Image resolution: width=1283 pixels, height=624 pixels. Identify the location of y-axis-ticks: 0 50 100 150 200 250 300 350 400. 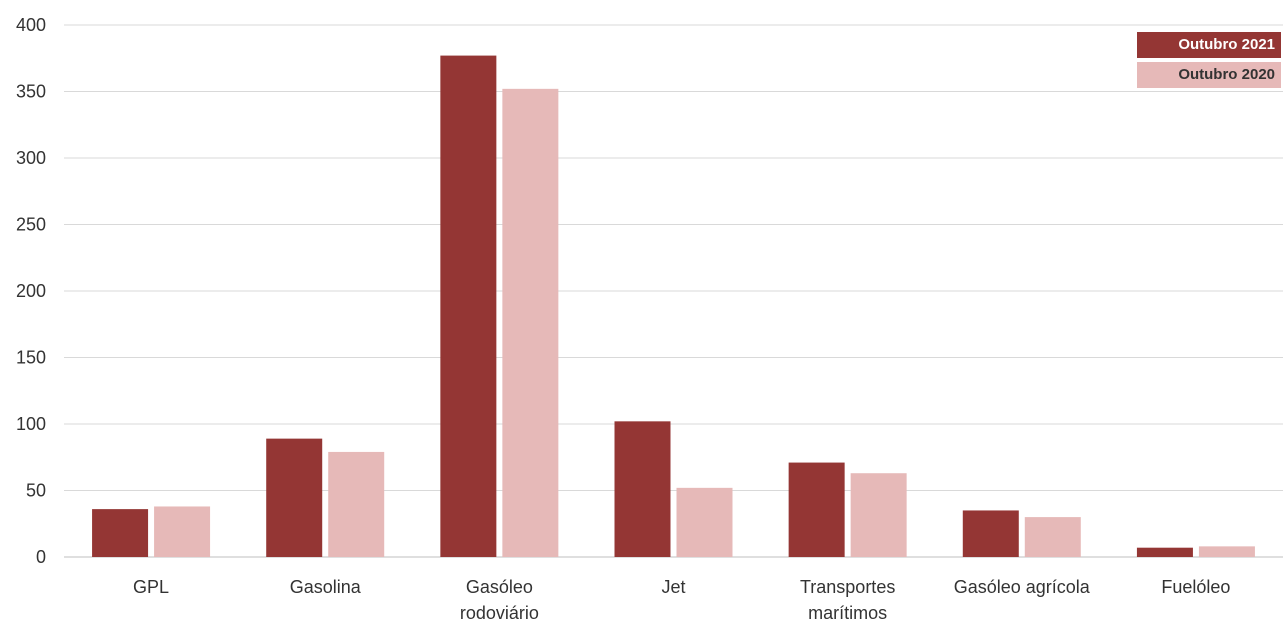
(31, 291).